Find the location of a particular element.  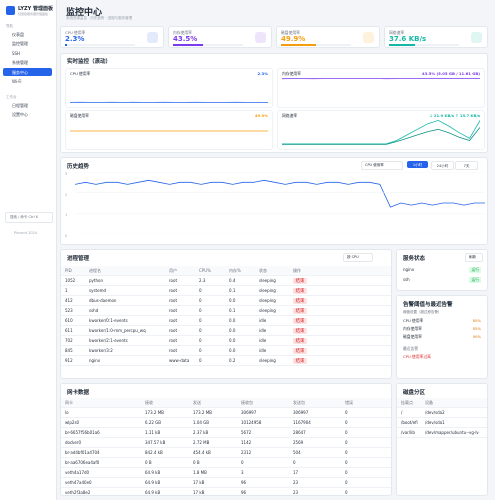

stat-icon is located at coordinates (476, 37).